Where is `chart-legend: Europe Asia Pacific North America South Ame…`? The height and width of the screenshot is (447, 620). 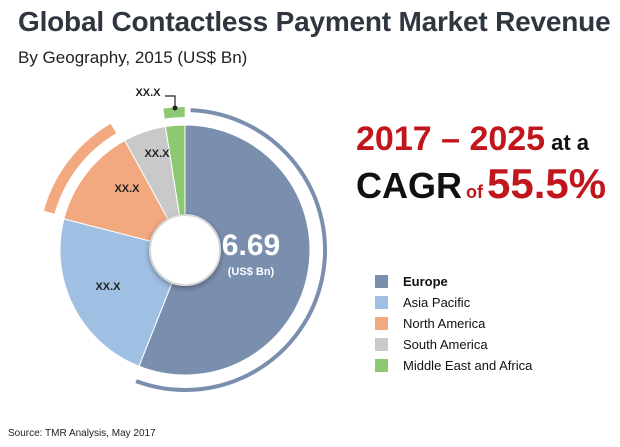 chart-legend: Europe Asia Pacific North America South Ame… is located at coordinates (453, 323).